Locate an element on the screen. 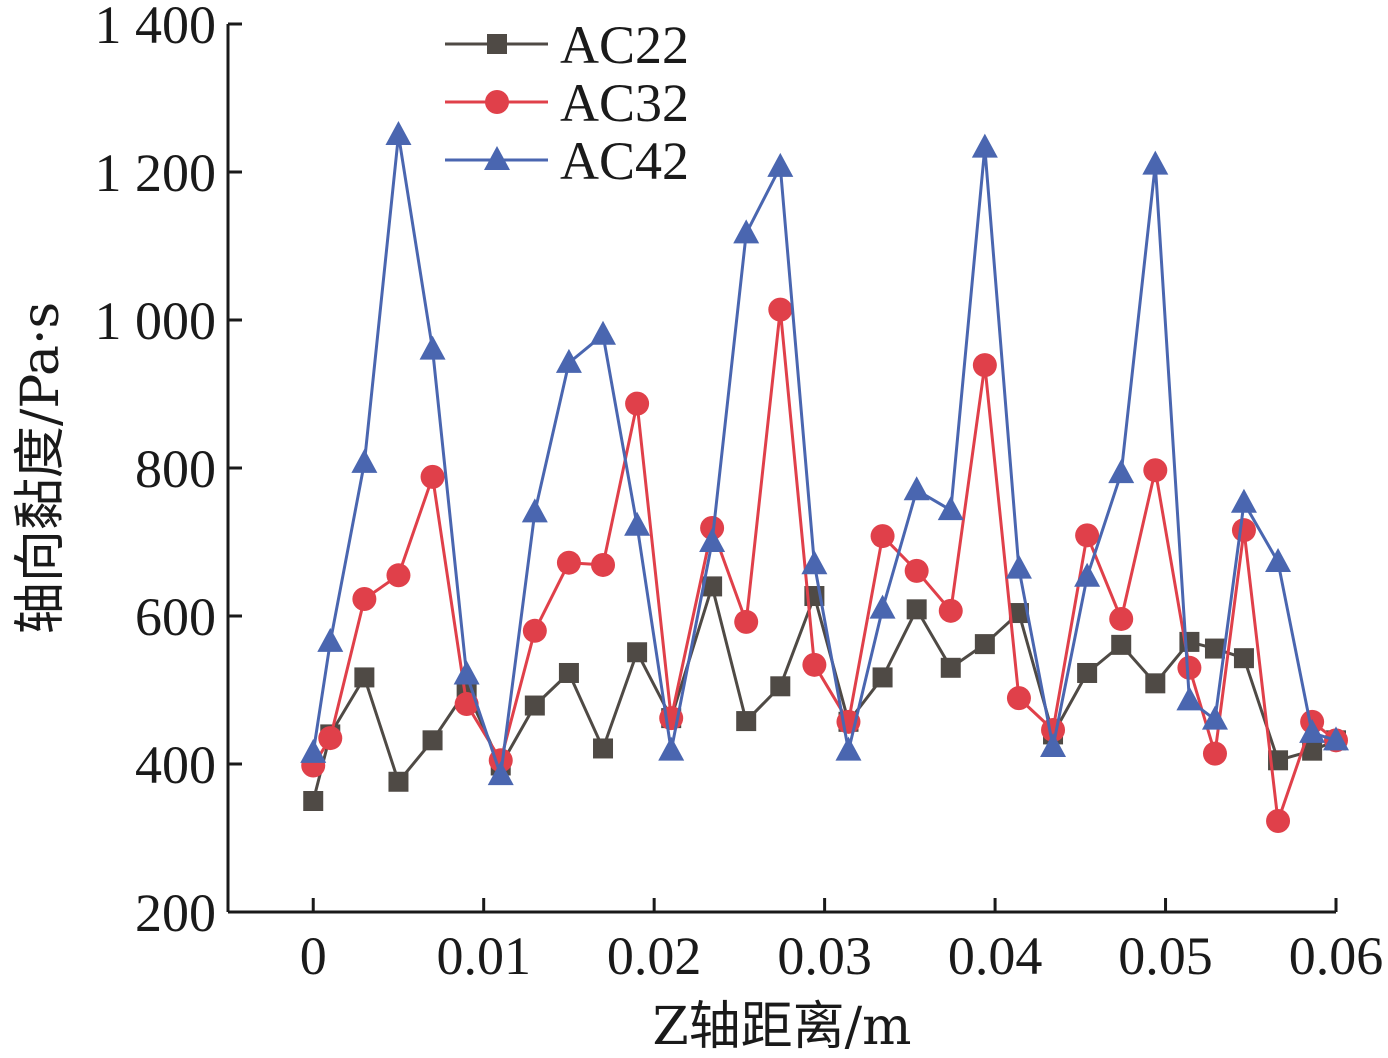  y-tick-label: 800 is located at coordinates (175, 469).